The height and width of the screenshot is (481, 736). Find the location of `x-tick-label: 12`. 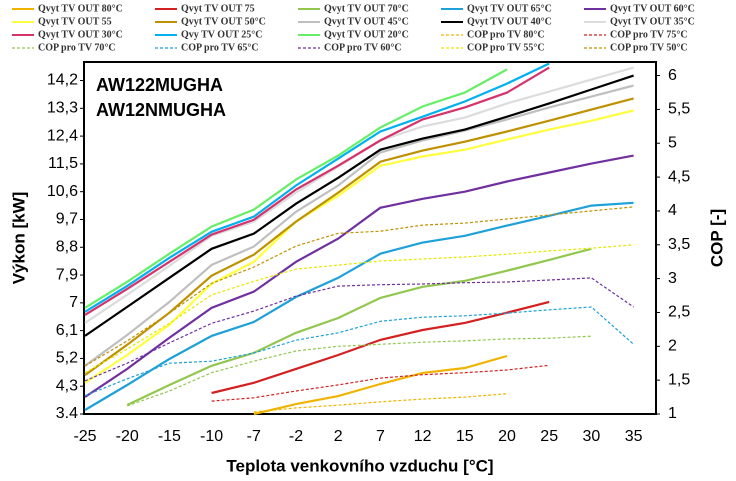

x-tick-label: 12 is located at coordinates (423, 436).